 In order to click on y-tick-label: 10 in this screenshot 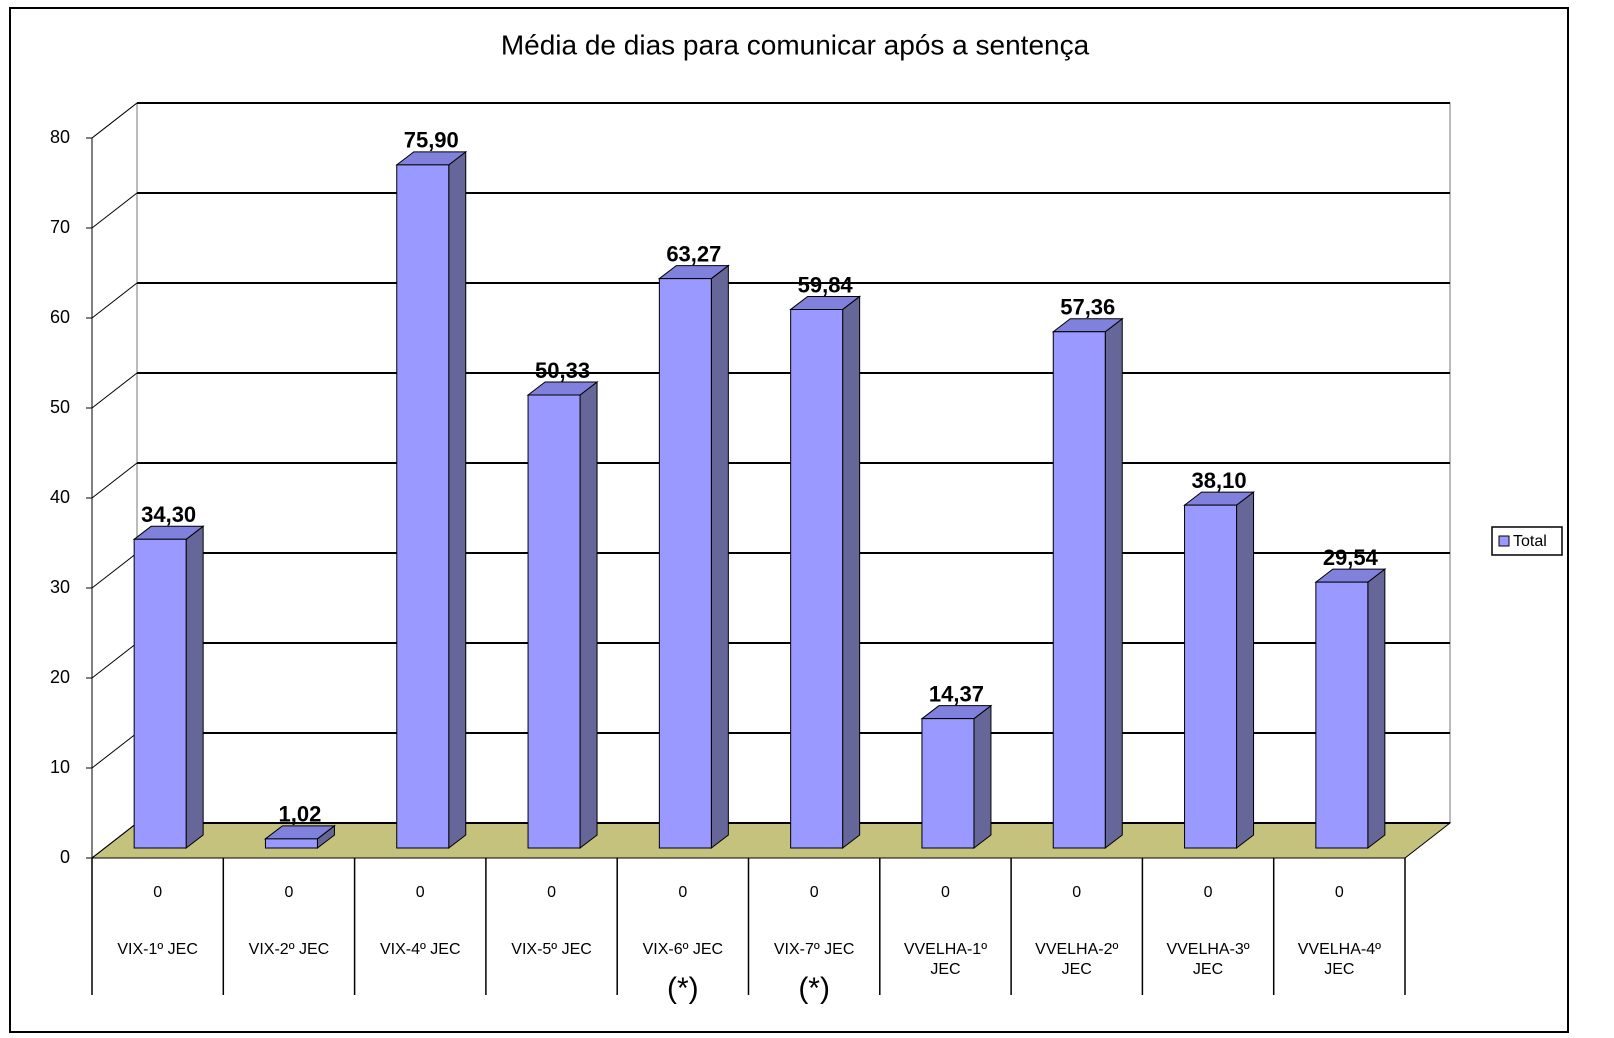, I will do `click(60, 767)`.